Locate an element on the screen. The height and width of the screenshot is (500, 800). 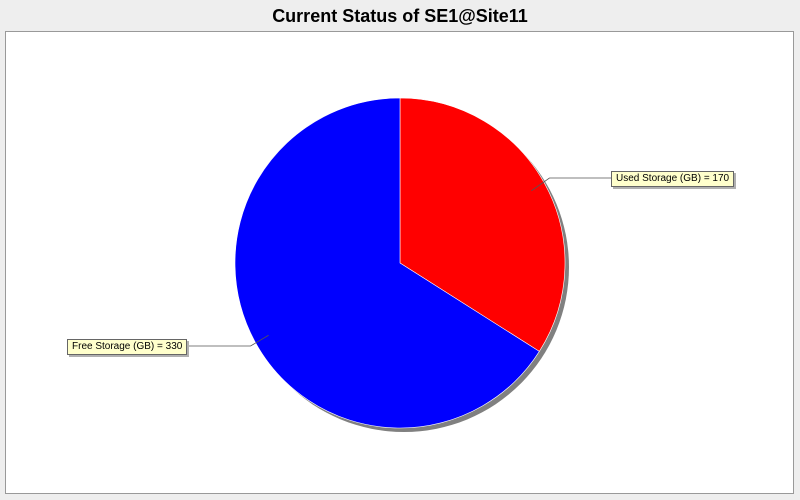
slice-label-used: Used Storage (GB) = 170 is located at coordinates (673, 179).